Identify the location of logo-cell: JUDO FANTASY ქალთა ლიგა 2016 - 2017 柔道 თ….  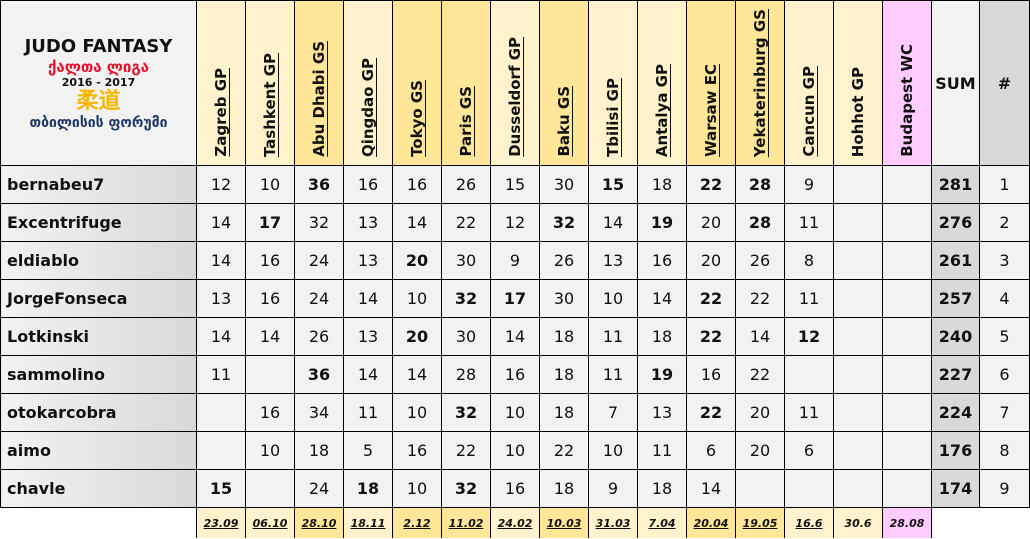
(98, 83).